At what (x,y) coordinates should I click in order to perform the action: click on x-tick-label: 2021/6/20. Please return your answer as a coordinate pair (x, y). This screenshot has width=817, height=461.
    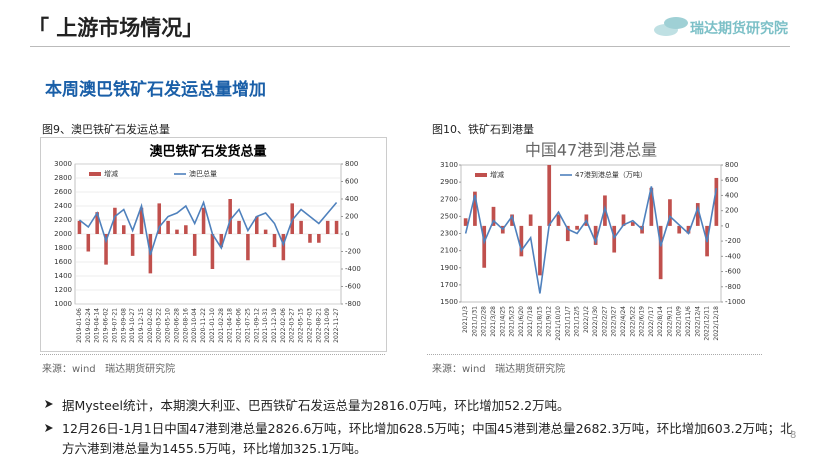
    Looking at the image, I should click on (521, 321).